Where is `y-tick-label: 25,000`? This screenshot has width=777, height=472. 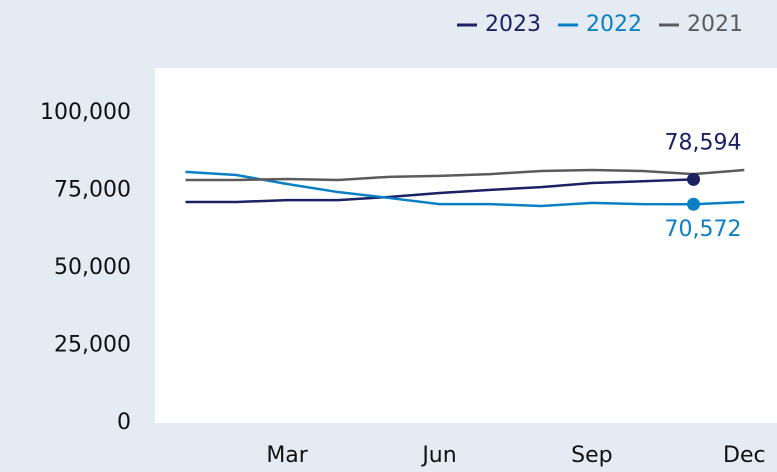
y-tick-label: 25,000 is located at coordinates (92, 345).